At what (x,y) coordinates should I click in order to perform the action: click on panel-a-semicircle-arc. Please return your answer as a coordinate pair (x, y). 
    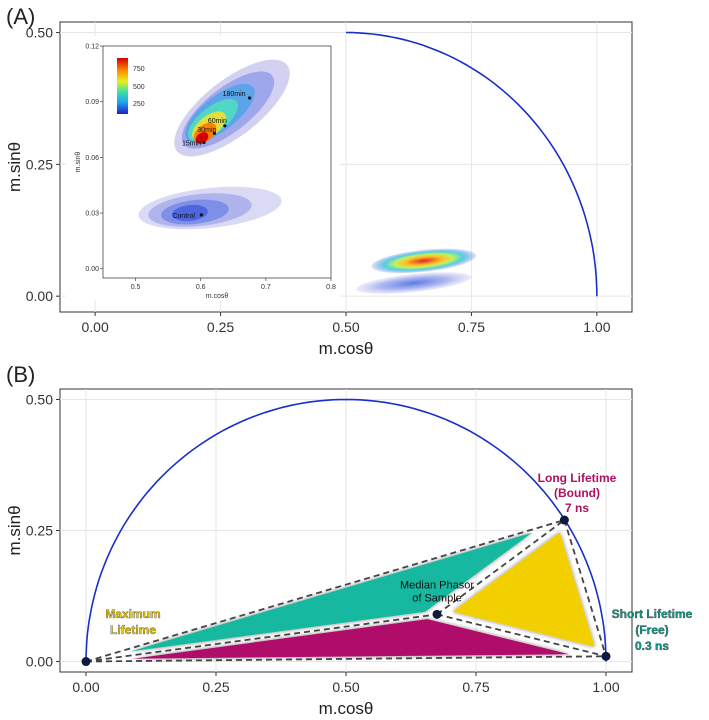
    Looking at the image, I should click on (471, 164).